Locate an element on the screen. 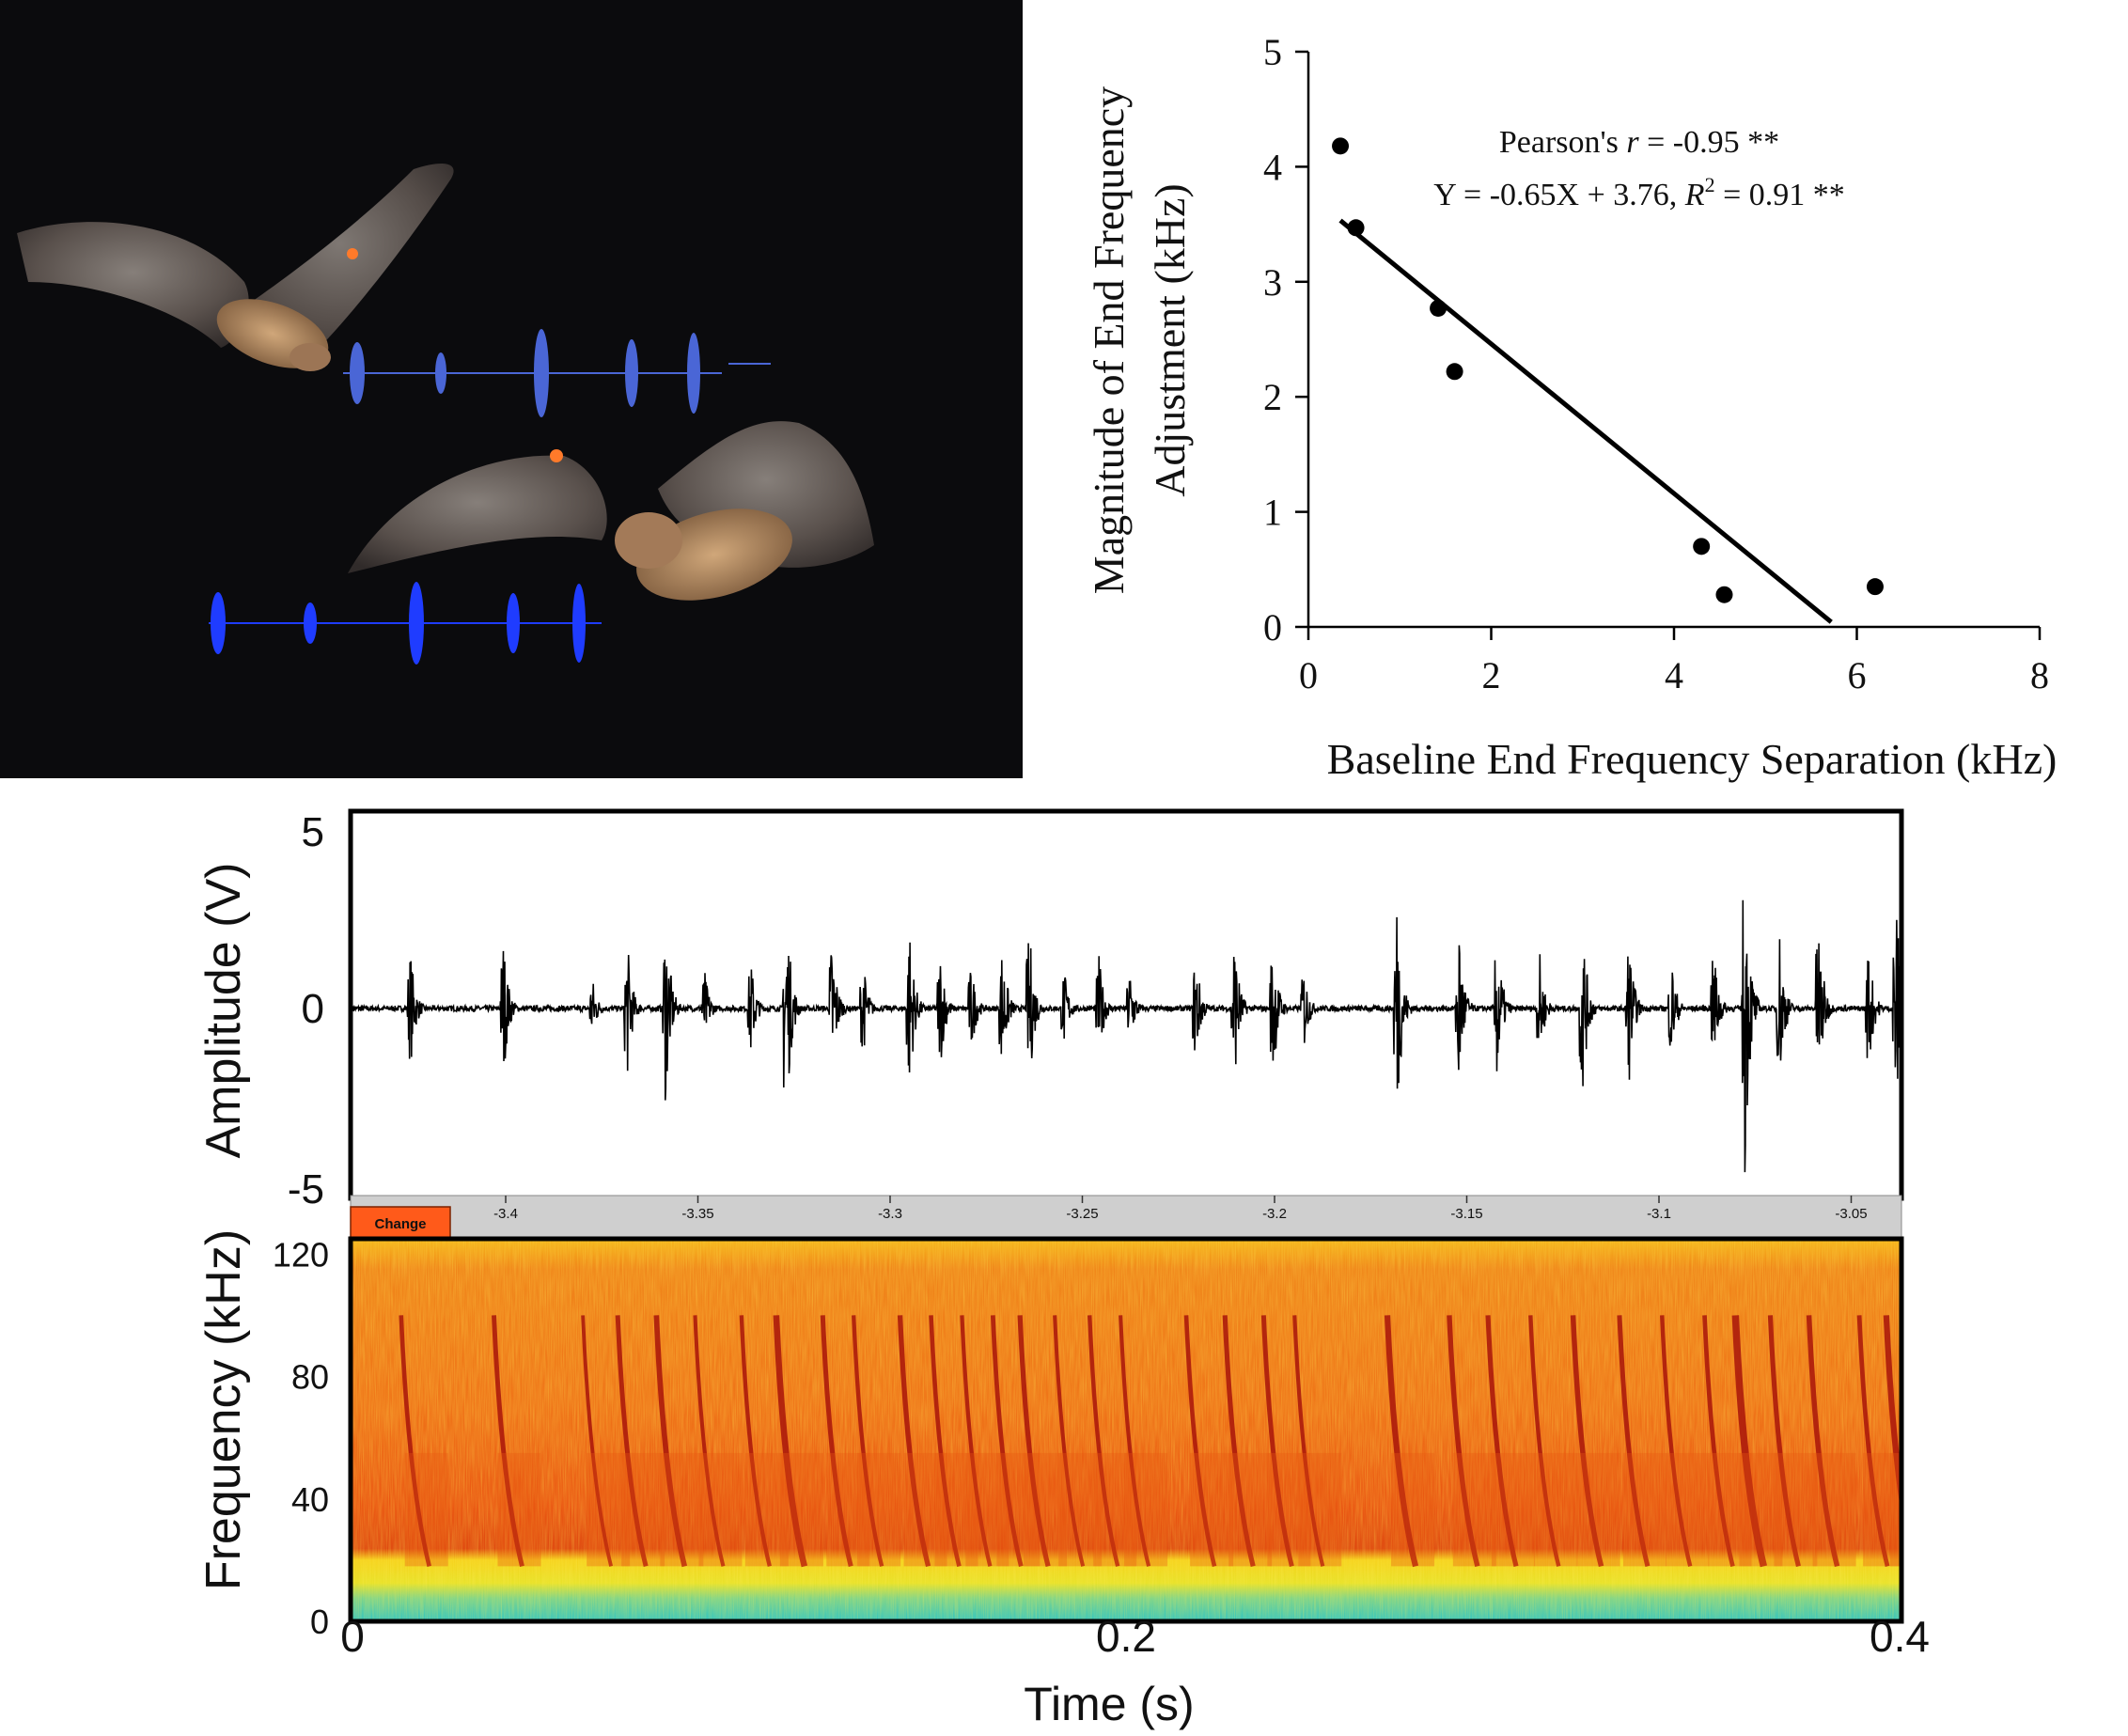 This screenshot has width=2128, height=1736. scatter-x-tick-label: 8 is located at coordinates (2039, 675).